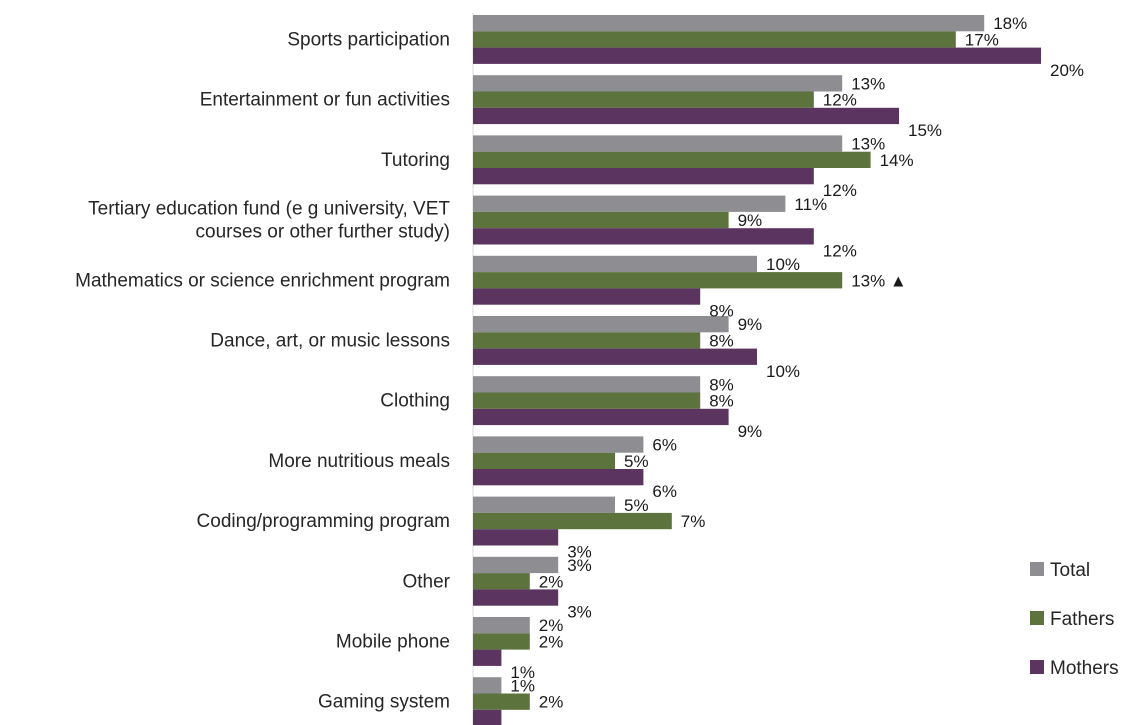 The image size is (1136, 725). Describe the element at coordinates (368, 39) in the screenshot. I see `category-label-sports-participation: Sports participation` at that location.